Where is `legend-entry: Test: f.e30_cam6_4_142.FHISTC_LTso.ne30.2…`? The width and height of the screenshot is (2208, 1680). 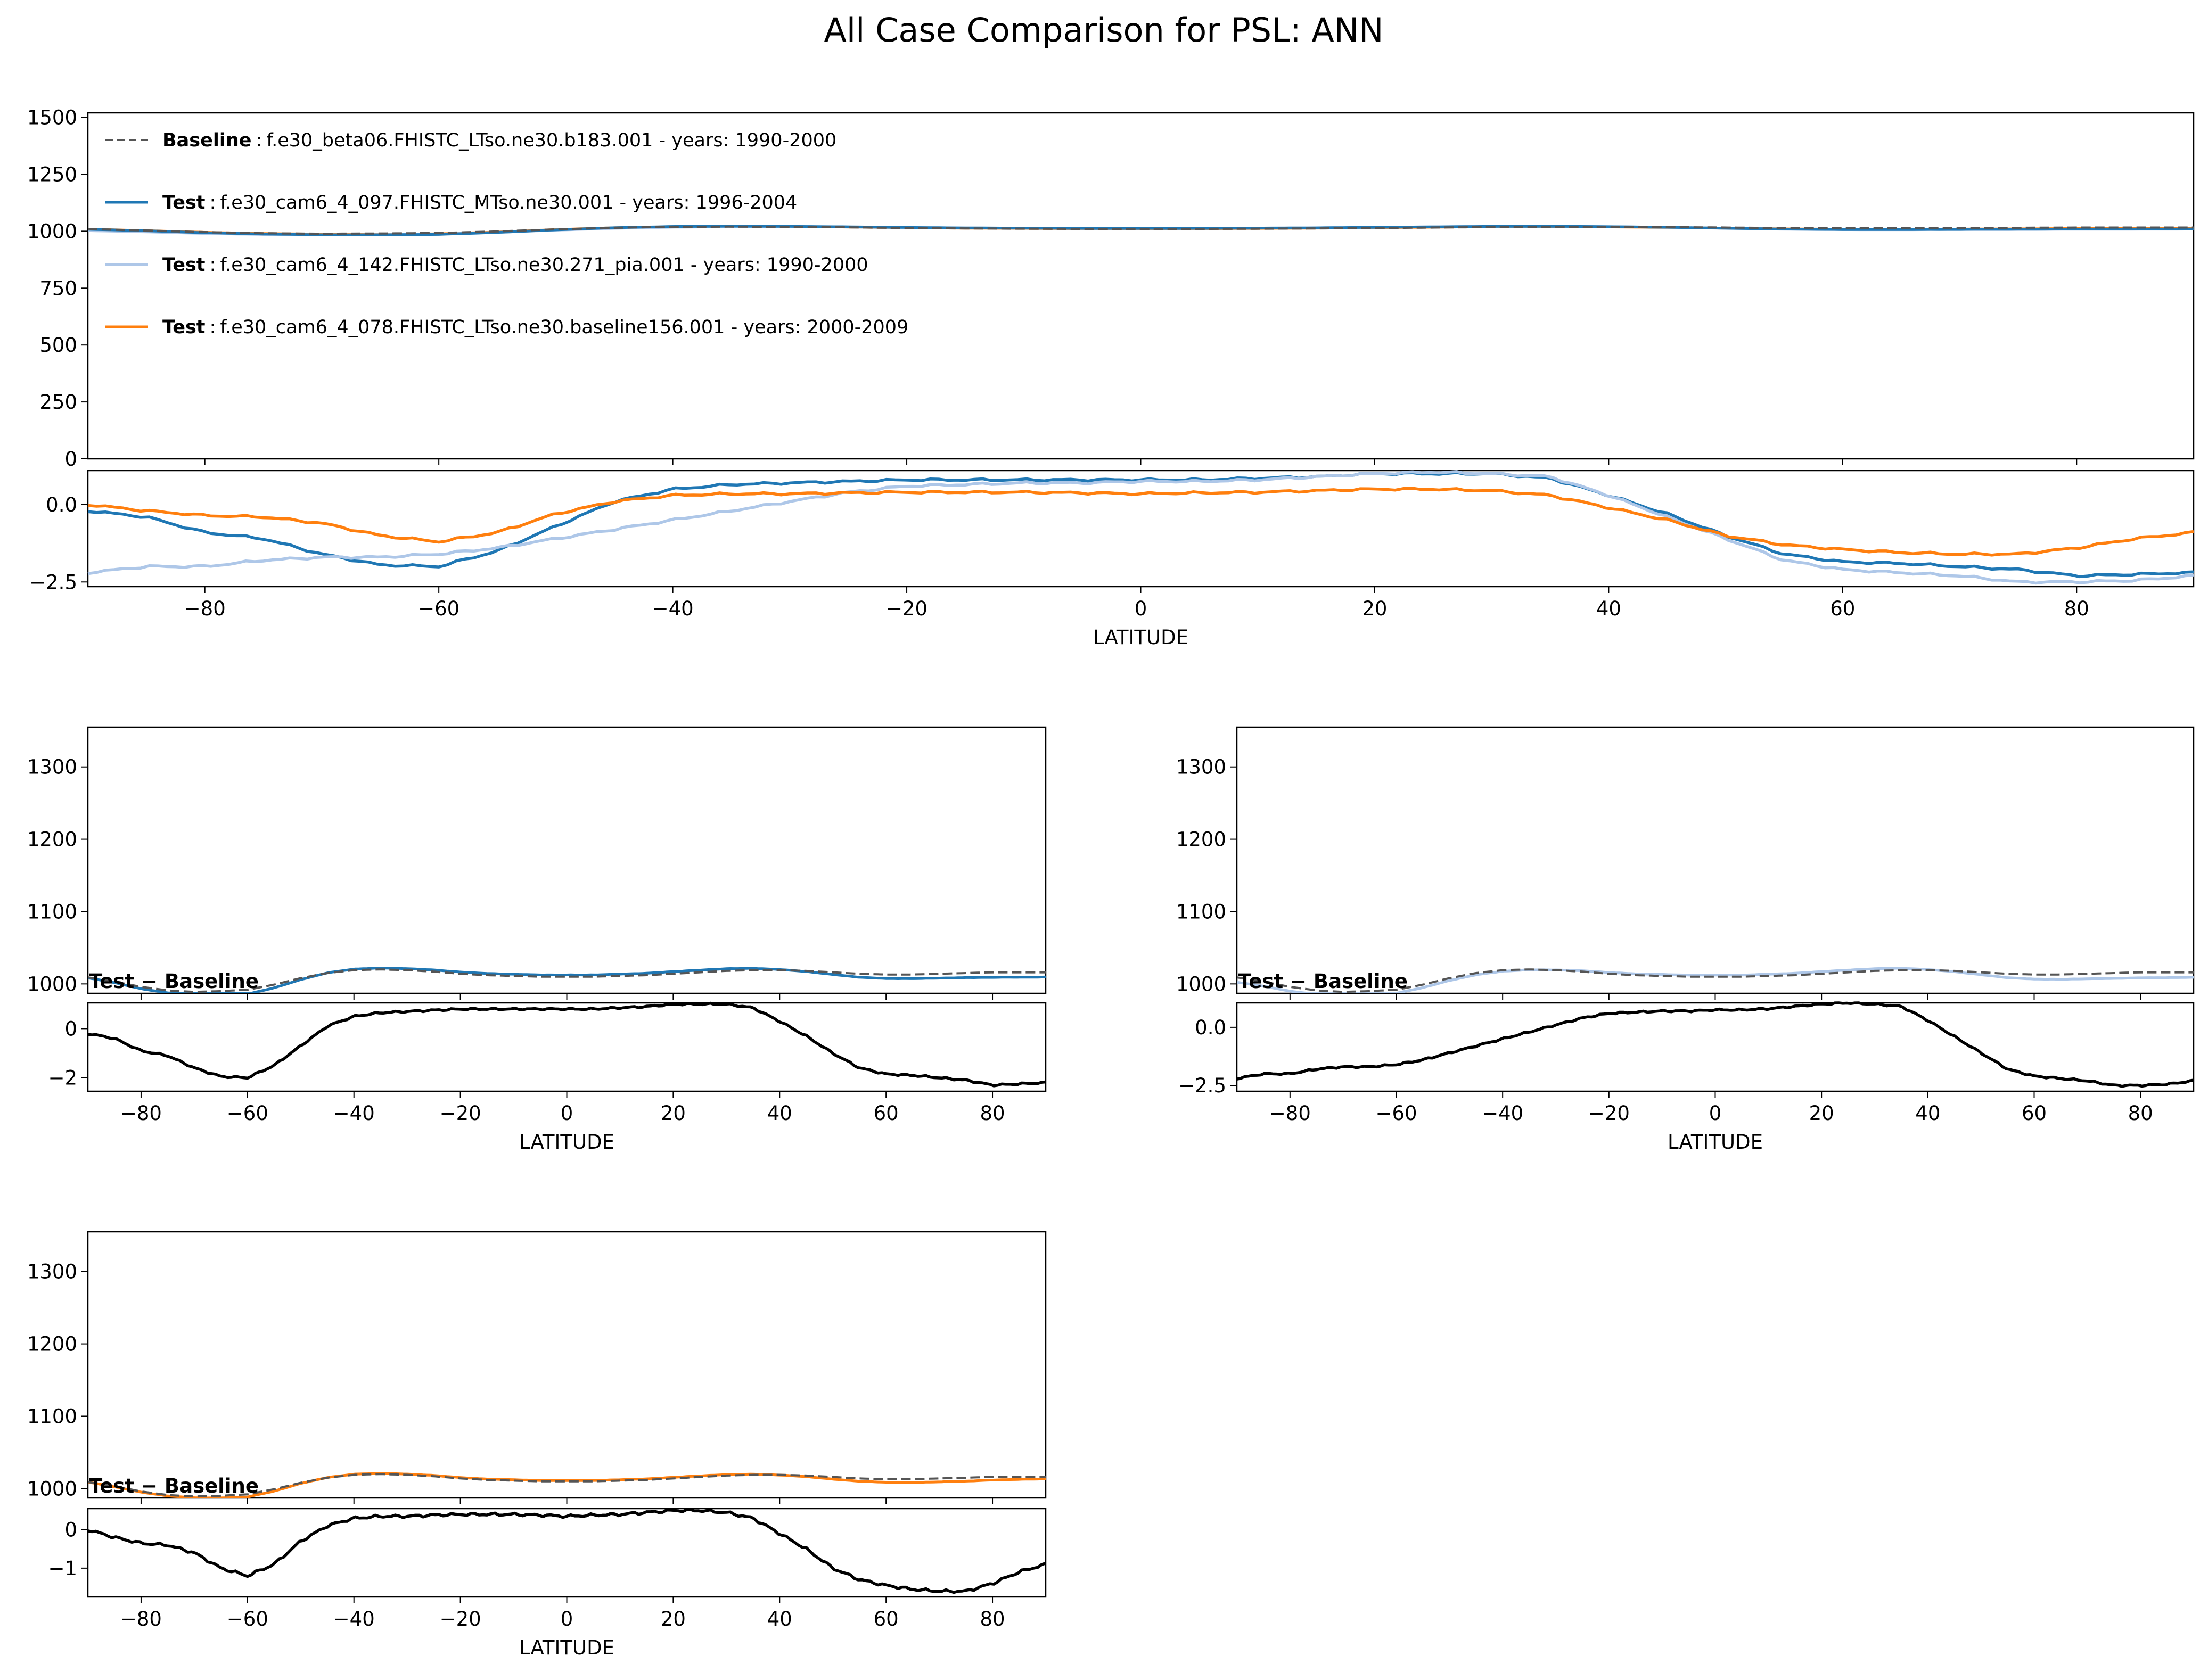 legend-entry: Test: f.e30_cam6_4_142.FHISTC_LTso.ne30.2… is located at coordinates (515, 265).